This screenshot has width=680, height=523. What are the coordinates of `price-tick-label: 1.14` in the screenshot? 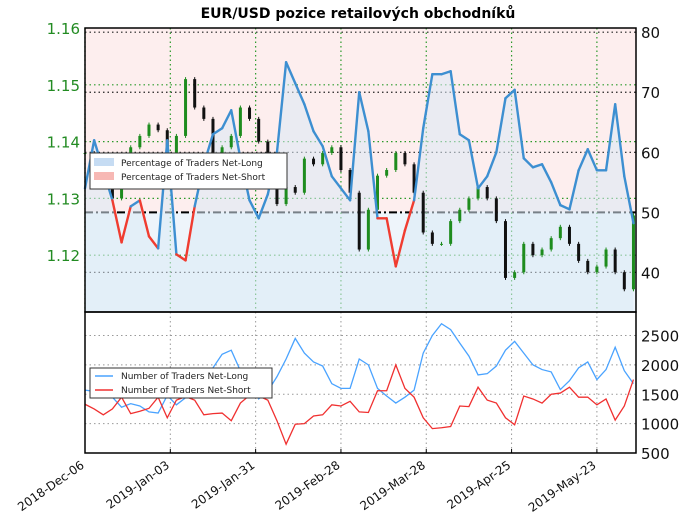 It's located at (63, 143).